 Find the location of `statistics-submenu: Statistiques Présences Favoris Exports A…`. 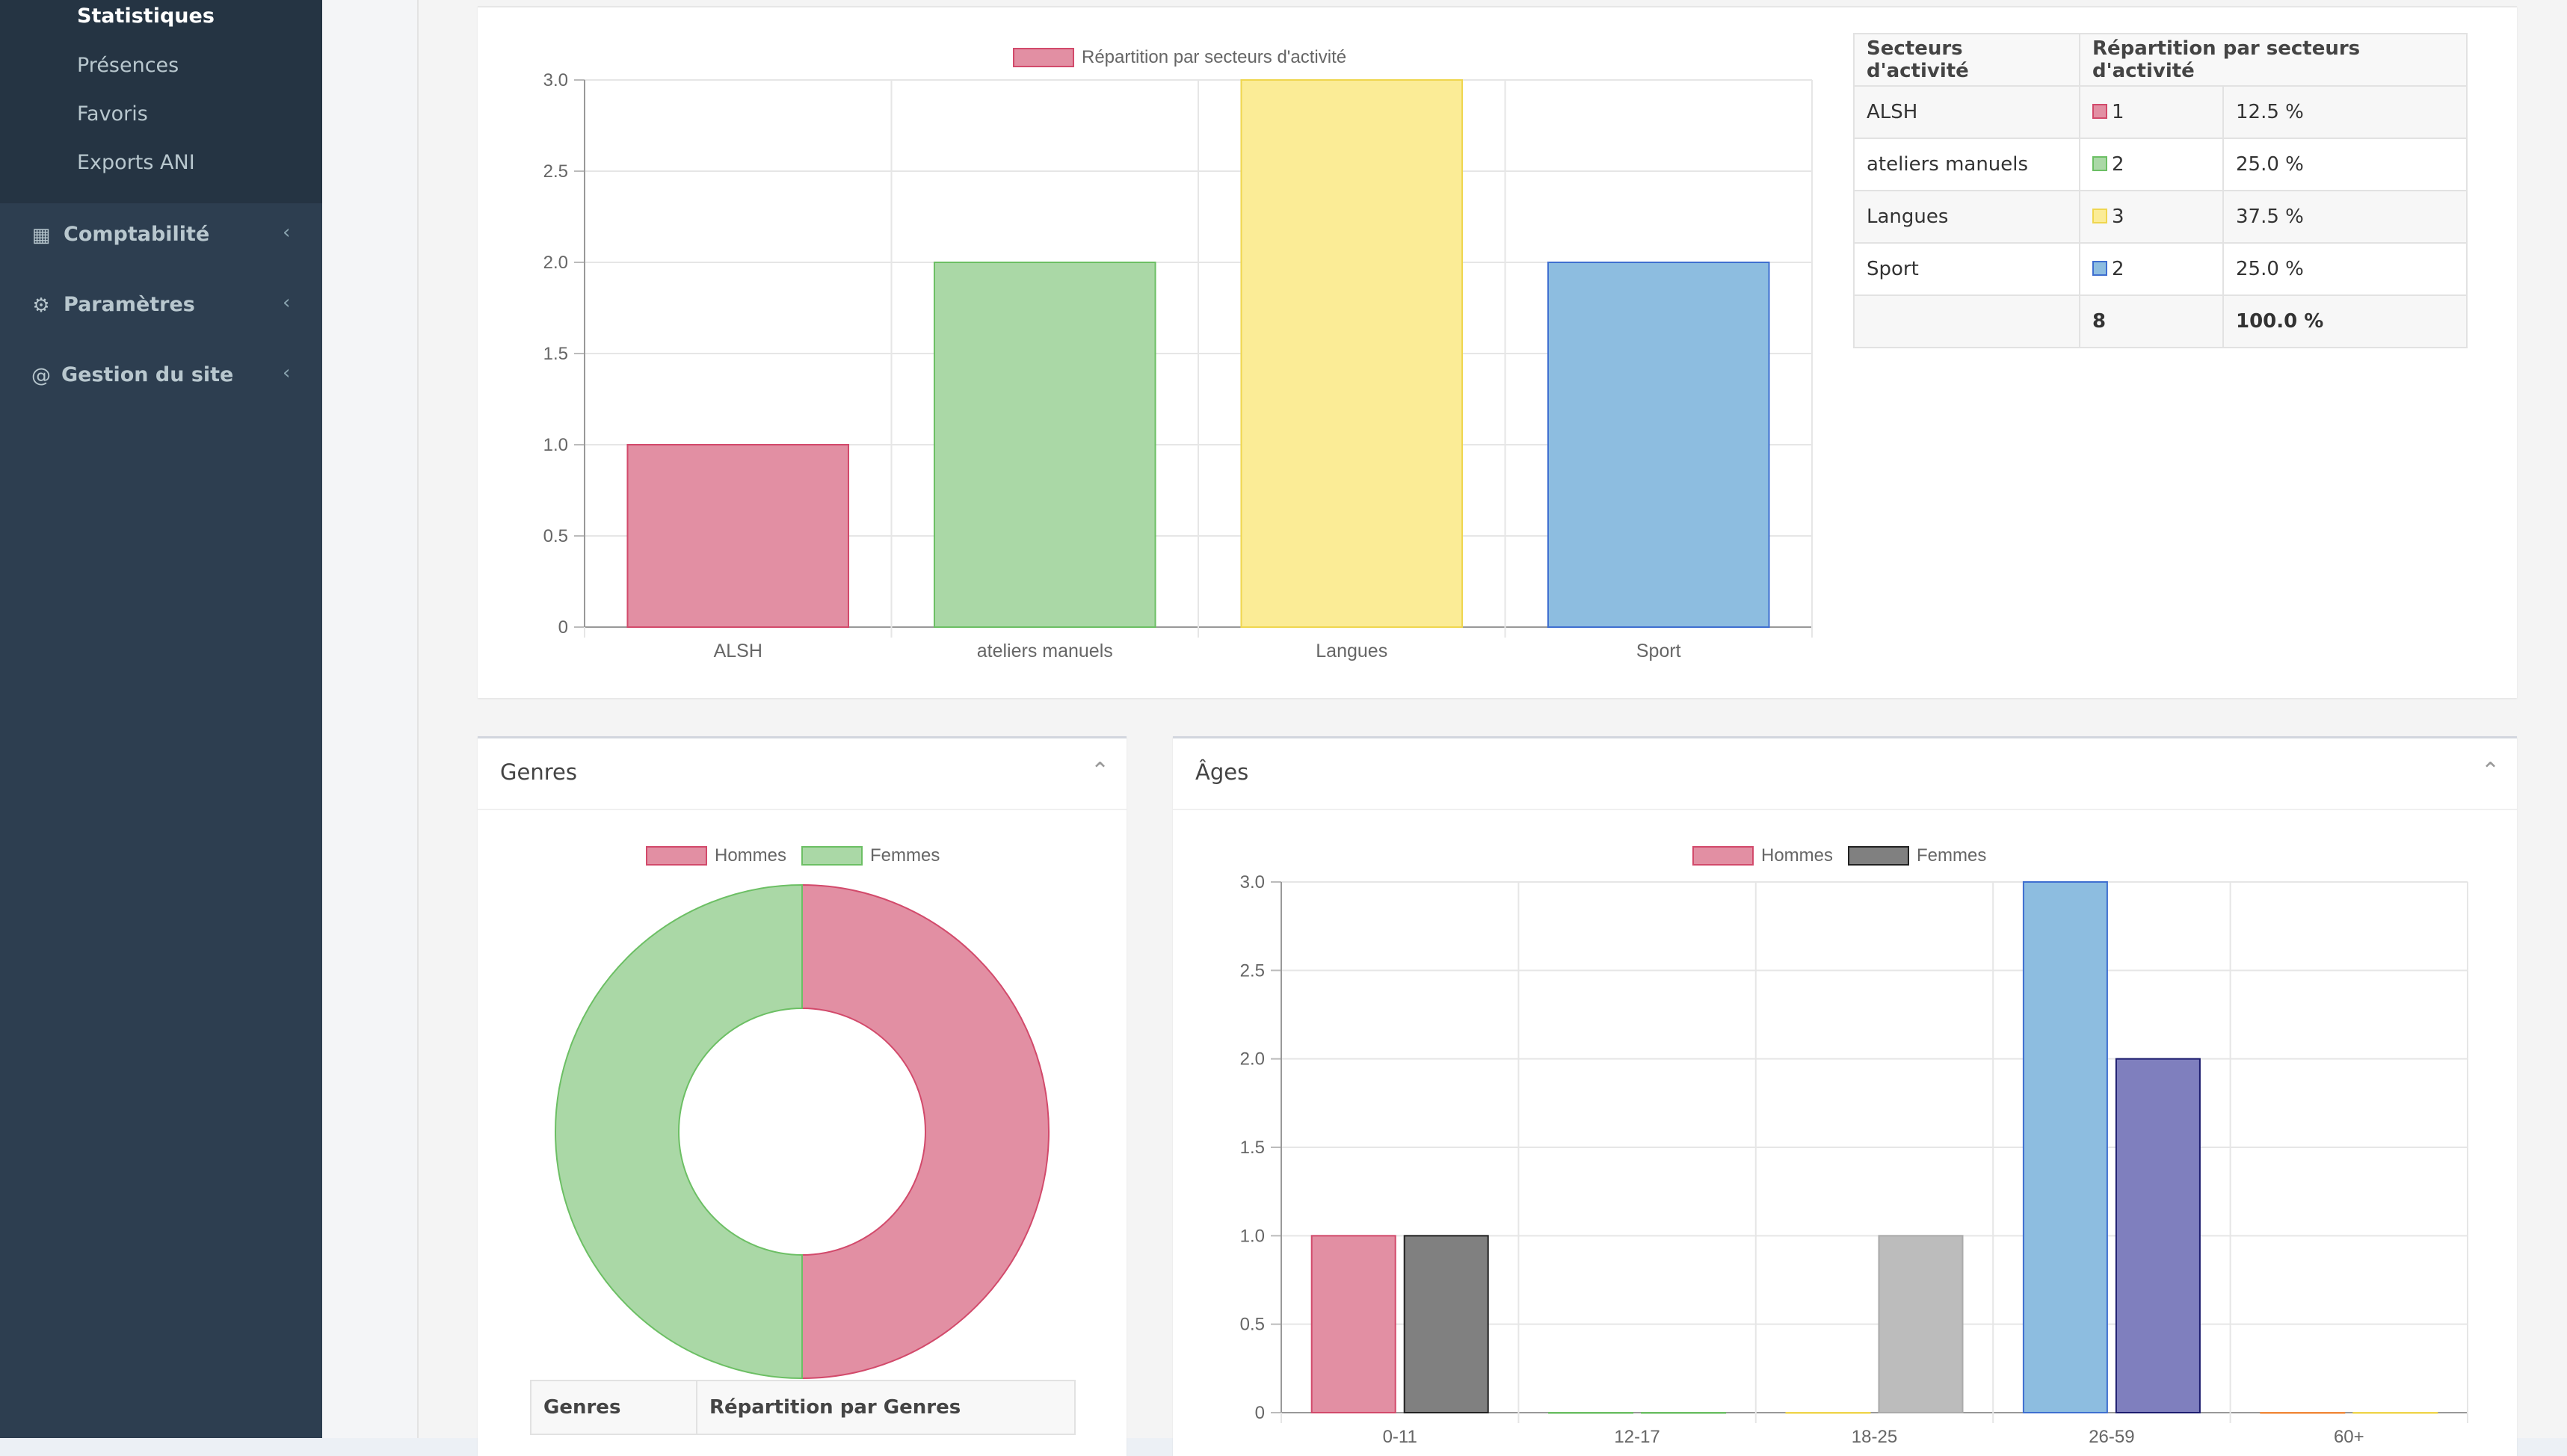

statistics-submenu: Statistiques Présences Favoris Exports A… is located at coordinates (161, 101).